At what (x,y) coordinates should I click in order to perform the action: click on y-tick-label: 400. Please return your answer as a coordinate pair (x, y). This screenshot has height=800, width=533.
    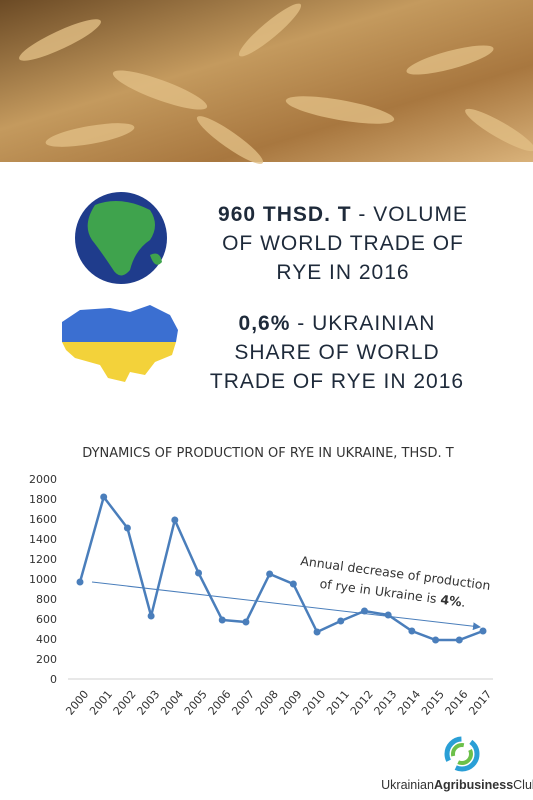
    Looking at the image, I should click on (46, 639).